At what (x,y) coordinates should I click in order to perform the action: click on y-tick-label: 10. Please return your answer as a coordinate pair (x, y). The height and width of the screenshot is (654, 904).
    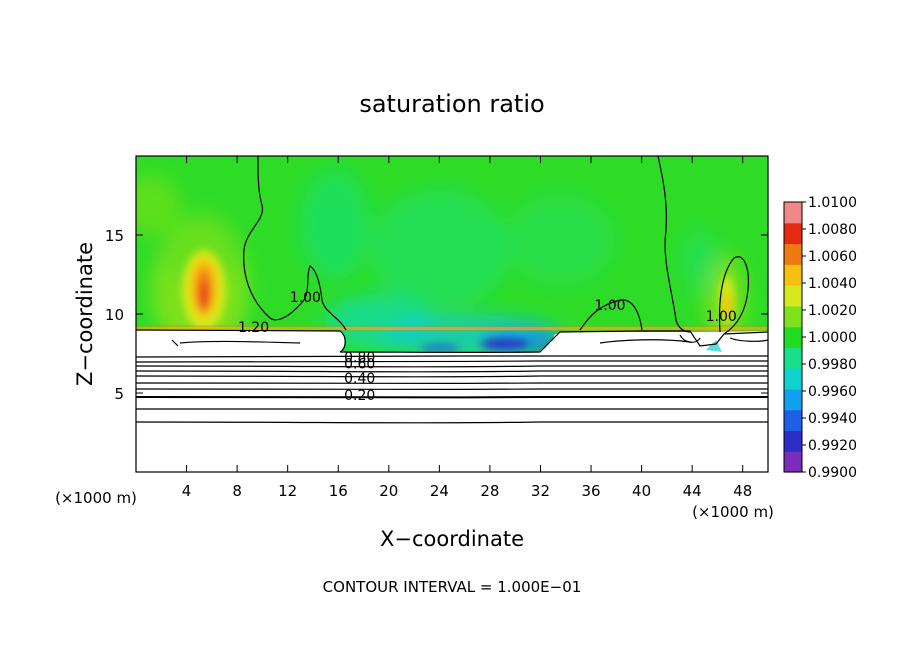
    Looking at the image, I should click on (114, 315).